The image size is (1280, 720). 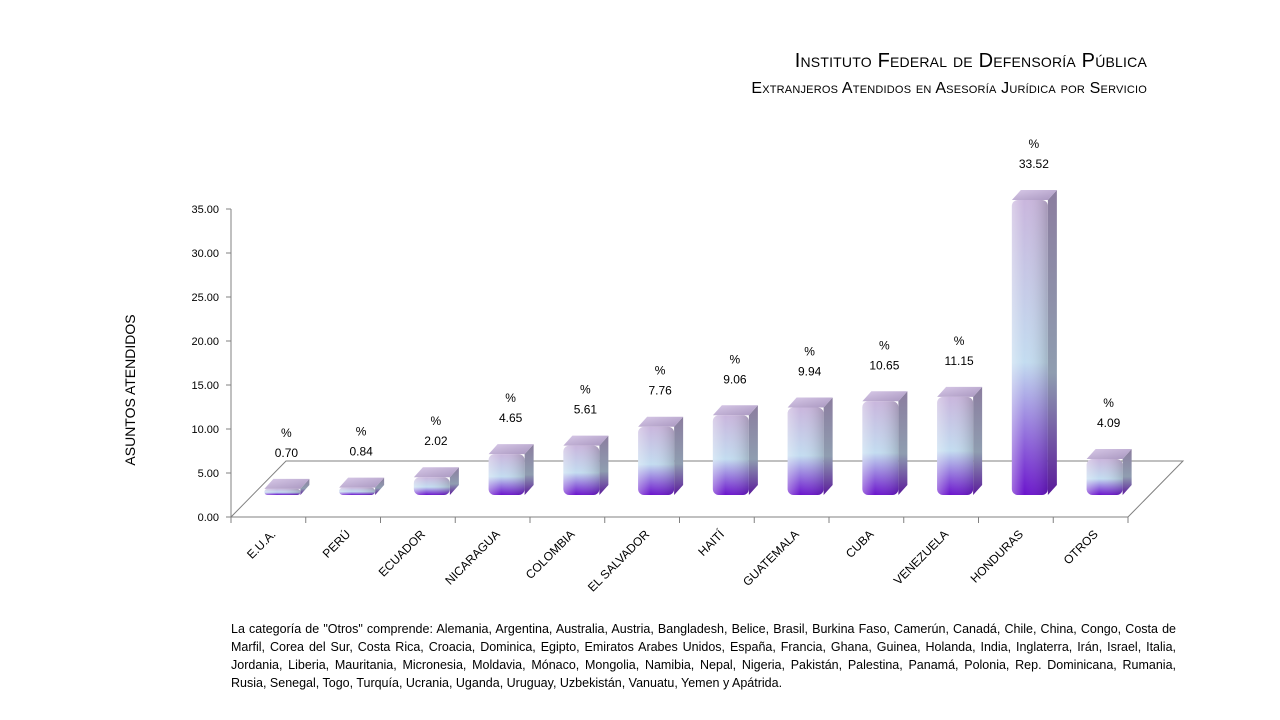 What do you see at coordinates (402, 553) in the screenshot?
I see `x-category-label: ECUADOR` at bounding box center [402, 553].